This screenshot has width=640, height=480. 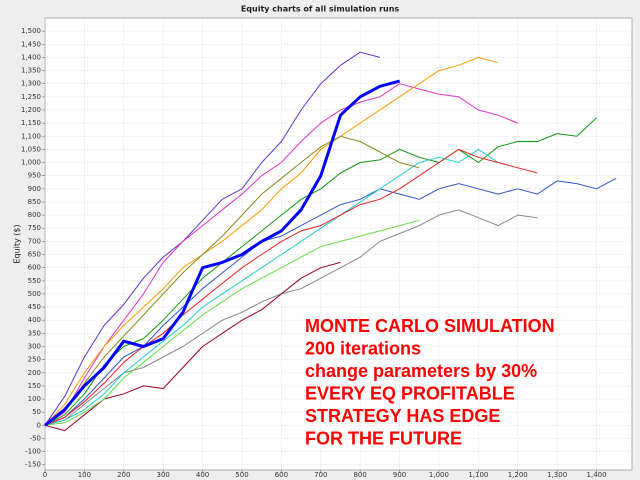 What do you see at coordinates (34, 215) in the screenshot?
I see `y-tick-label: 800` at bounding box center [34, 215].